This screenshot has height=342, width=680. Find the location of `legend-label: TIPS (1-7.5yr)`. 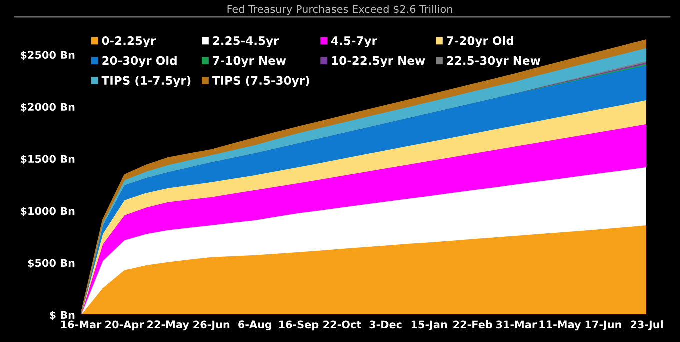

legend-label: TIPS (1-7.5yr) is located at coordinates (146, 82).